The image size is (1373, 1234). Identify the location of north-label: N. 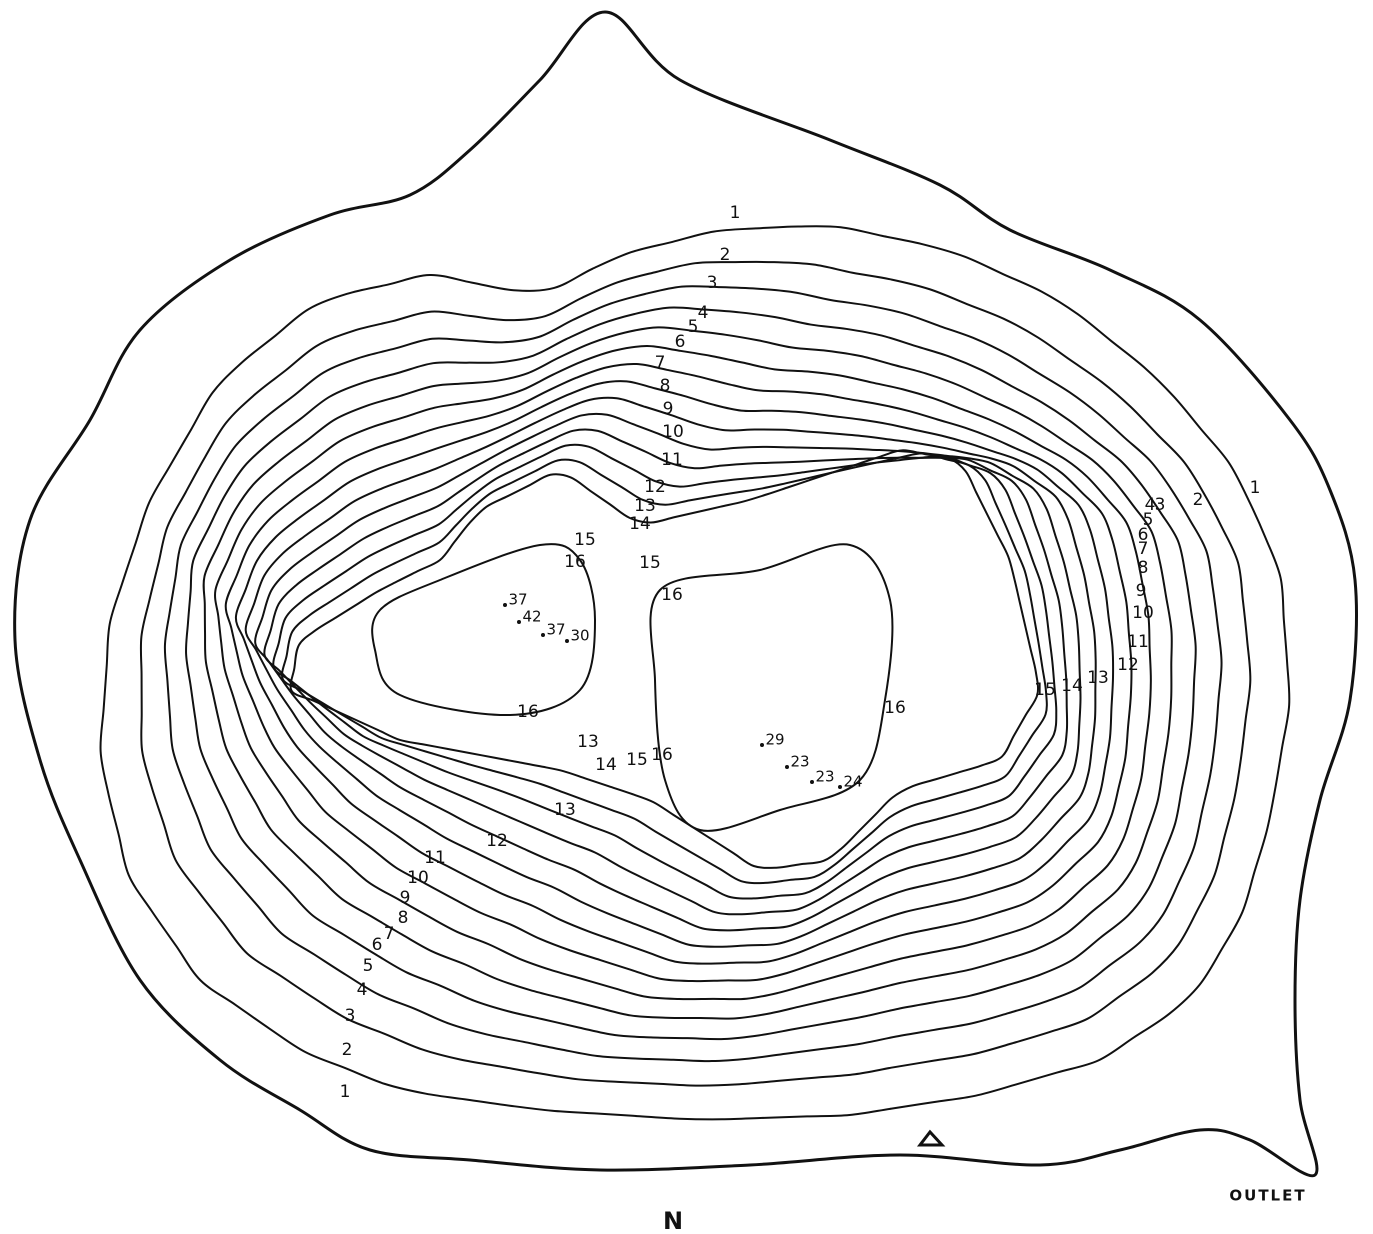
(673, 1220).